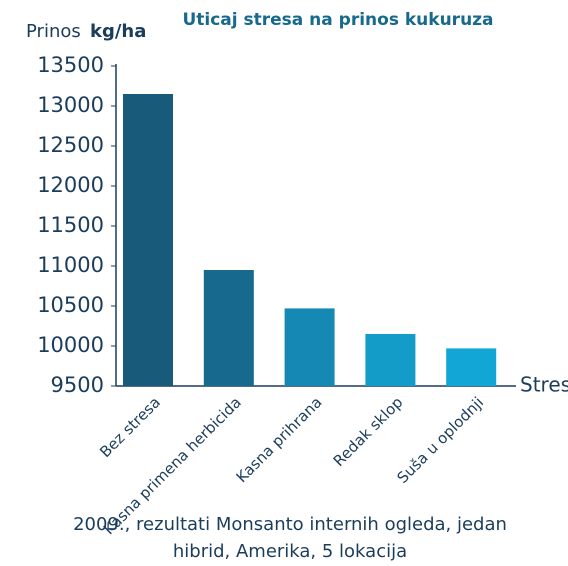 This screenshot has width=568, height=566. Describe the element at coordinates (70, 145) in the screenshot. I see `y-tick-label: 12500` at that location.